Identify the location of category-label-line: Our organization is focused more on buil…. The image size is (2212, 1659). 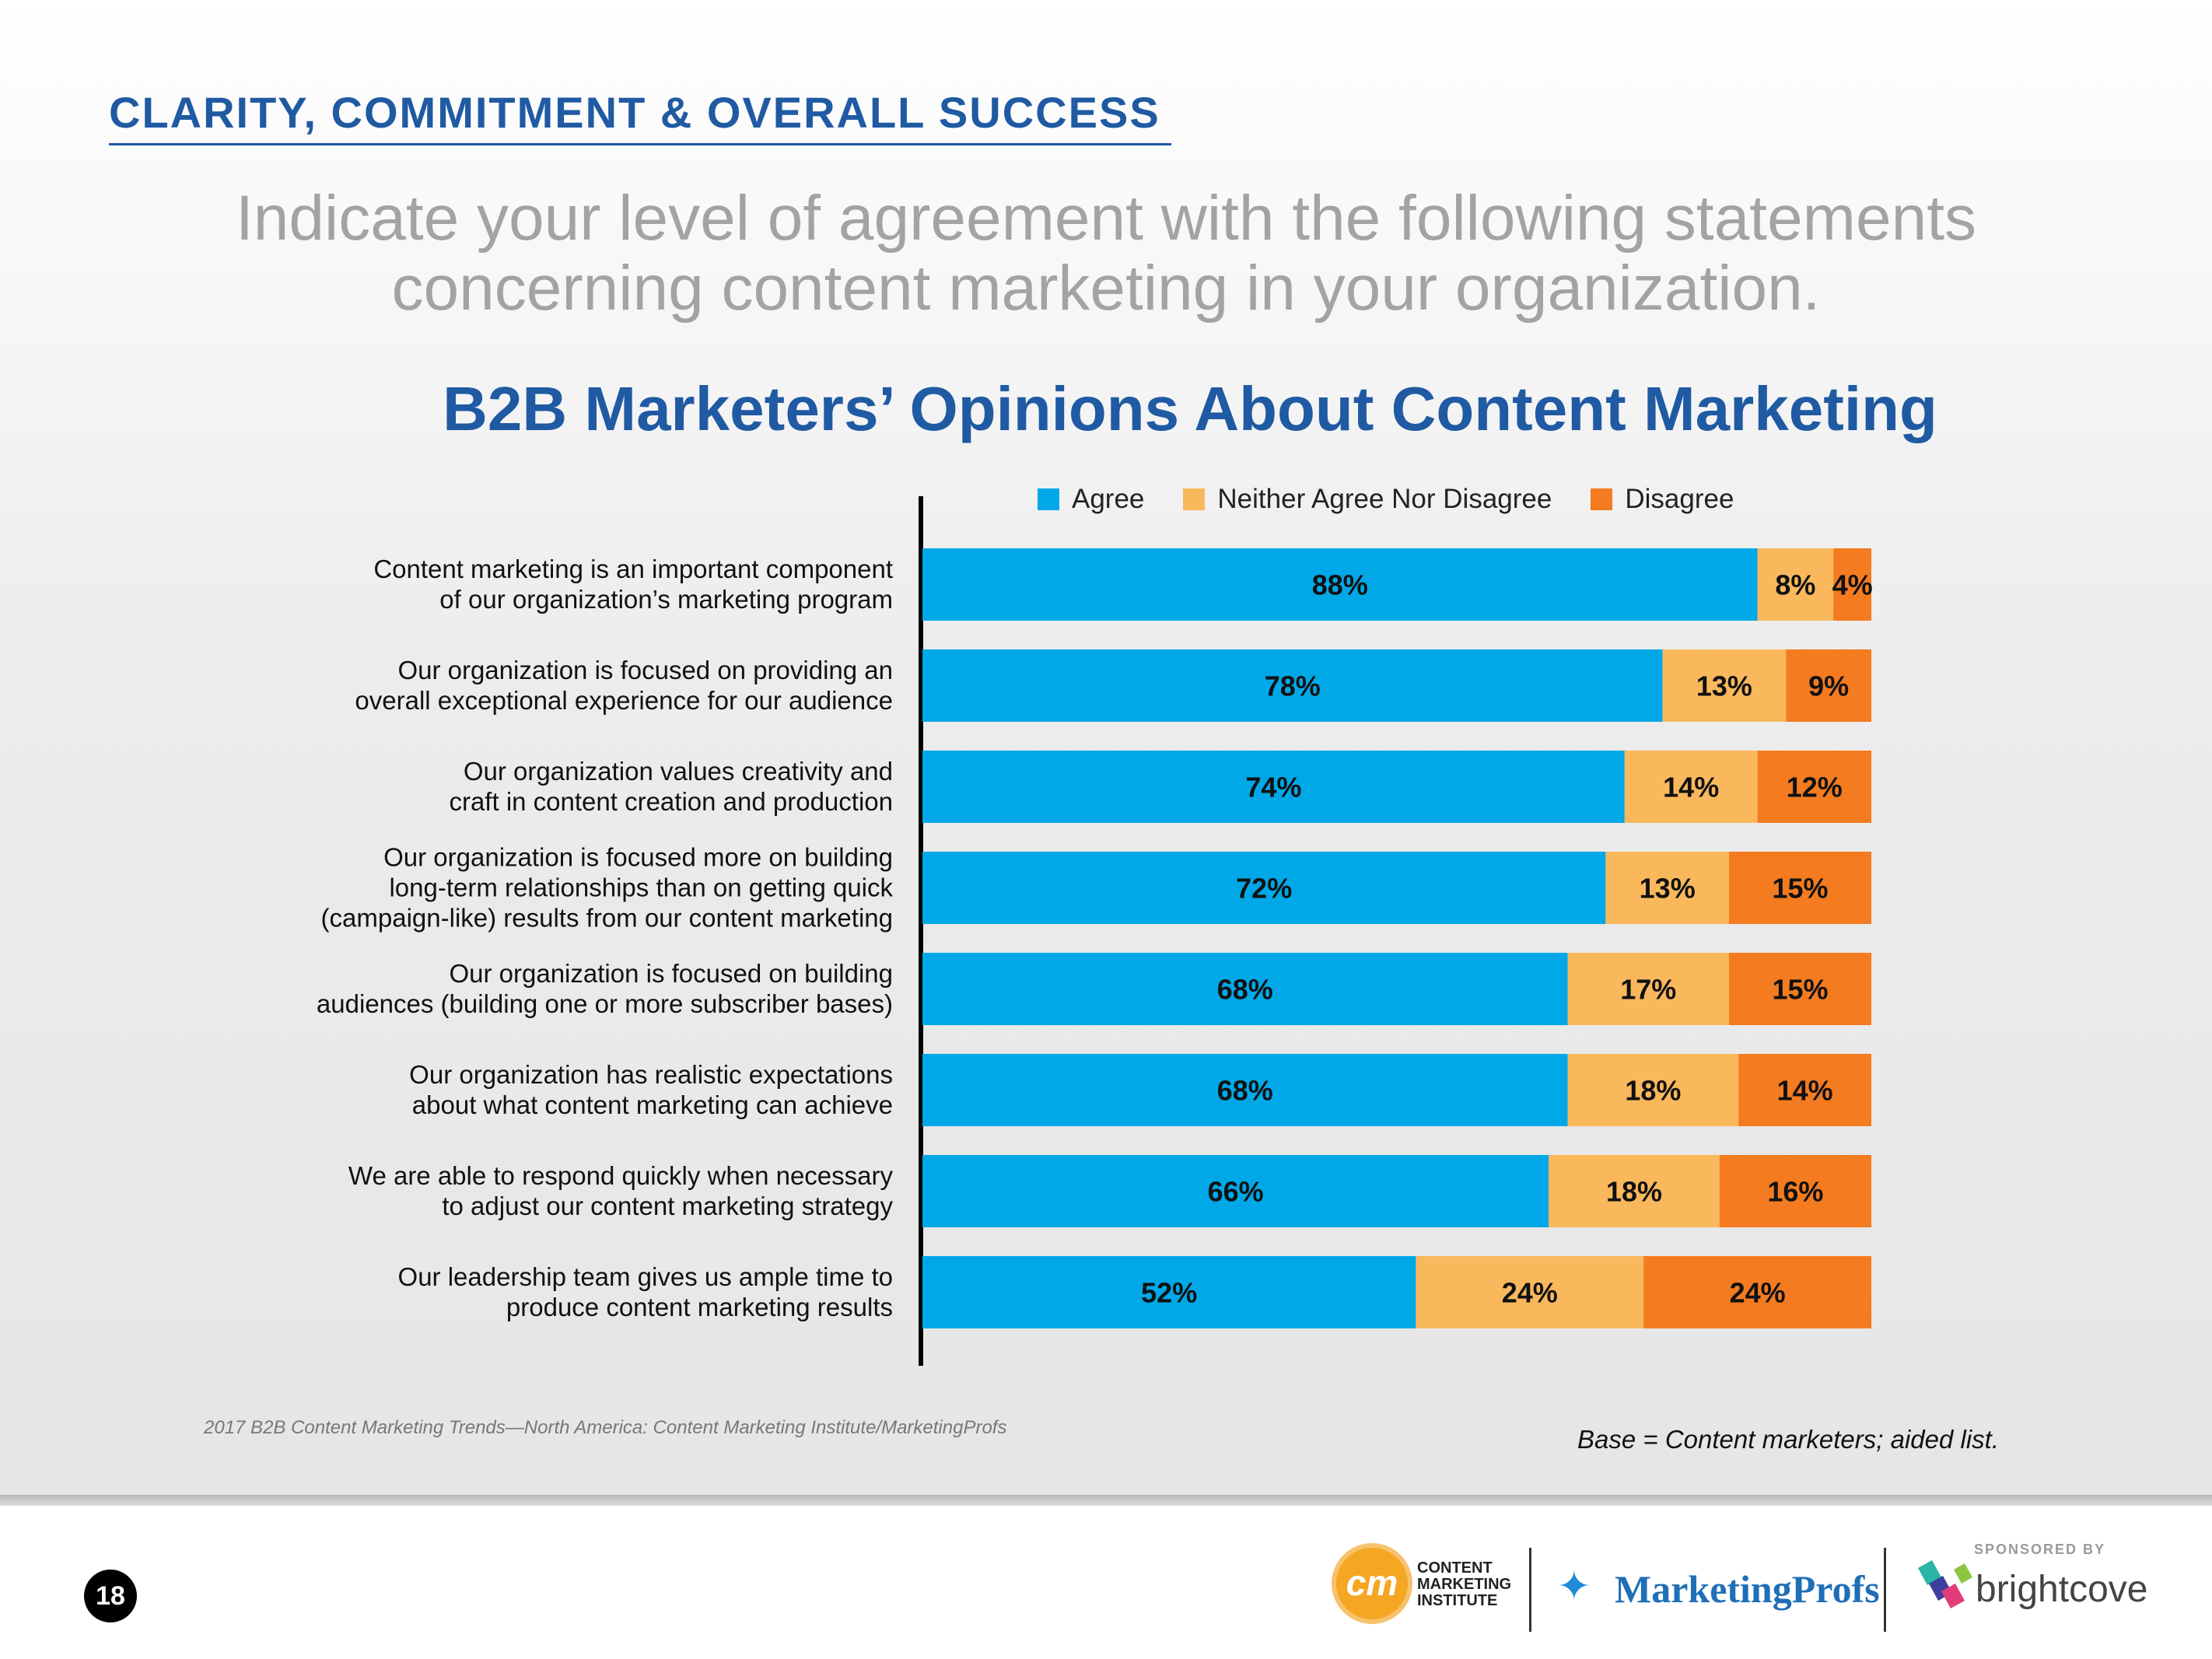
(638, 857).